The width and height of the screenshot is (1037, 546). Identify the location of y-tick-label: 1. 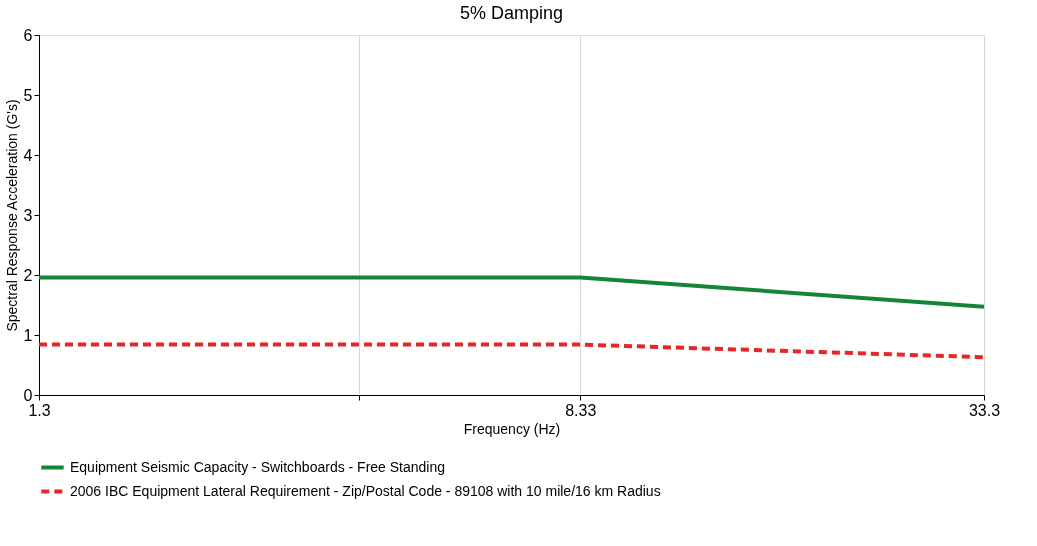
(28, 335).